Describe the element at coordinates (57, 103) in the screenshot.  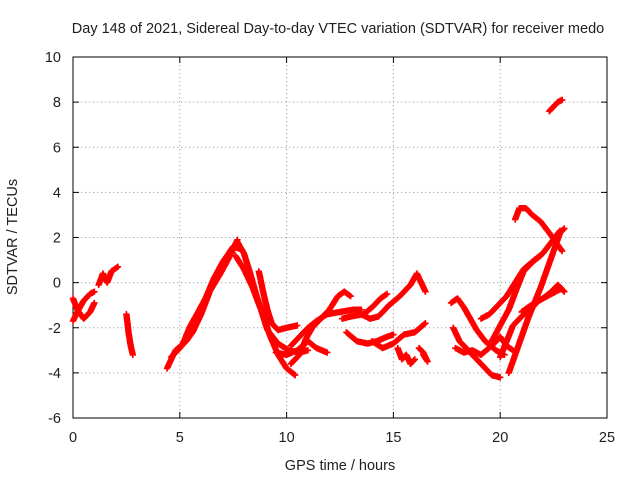
I see `y-tick-label: 8` at that location.